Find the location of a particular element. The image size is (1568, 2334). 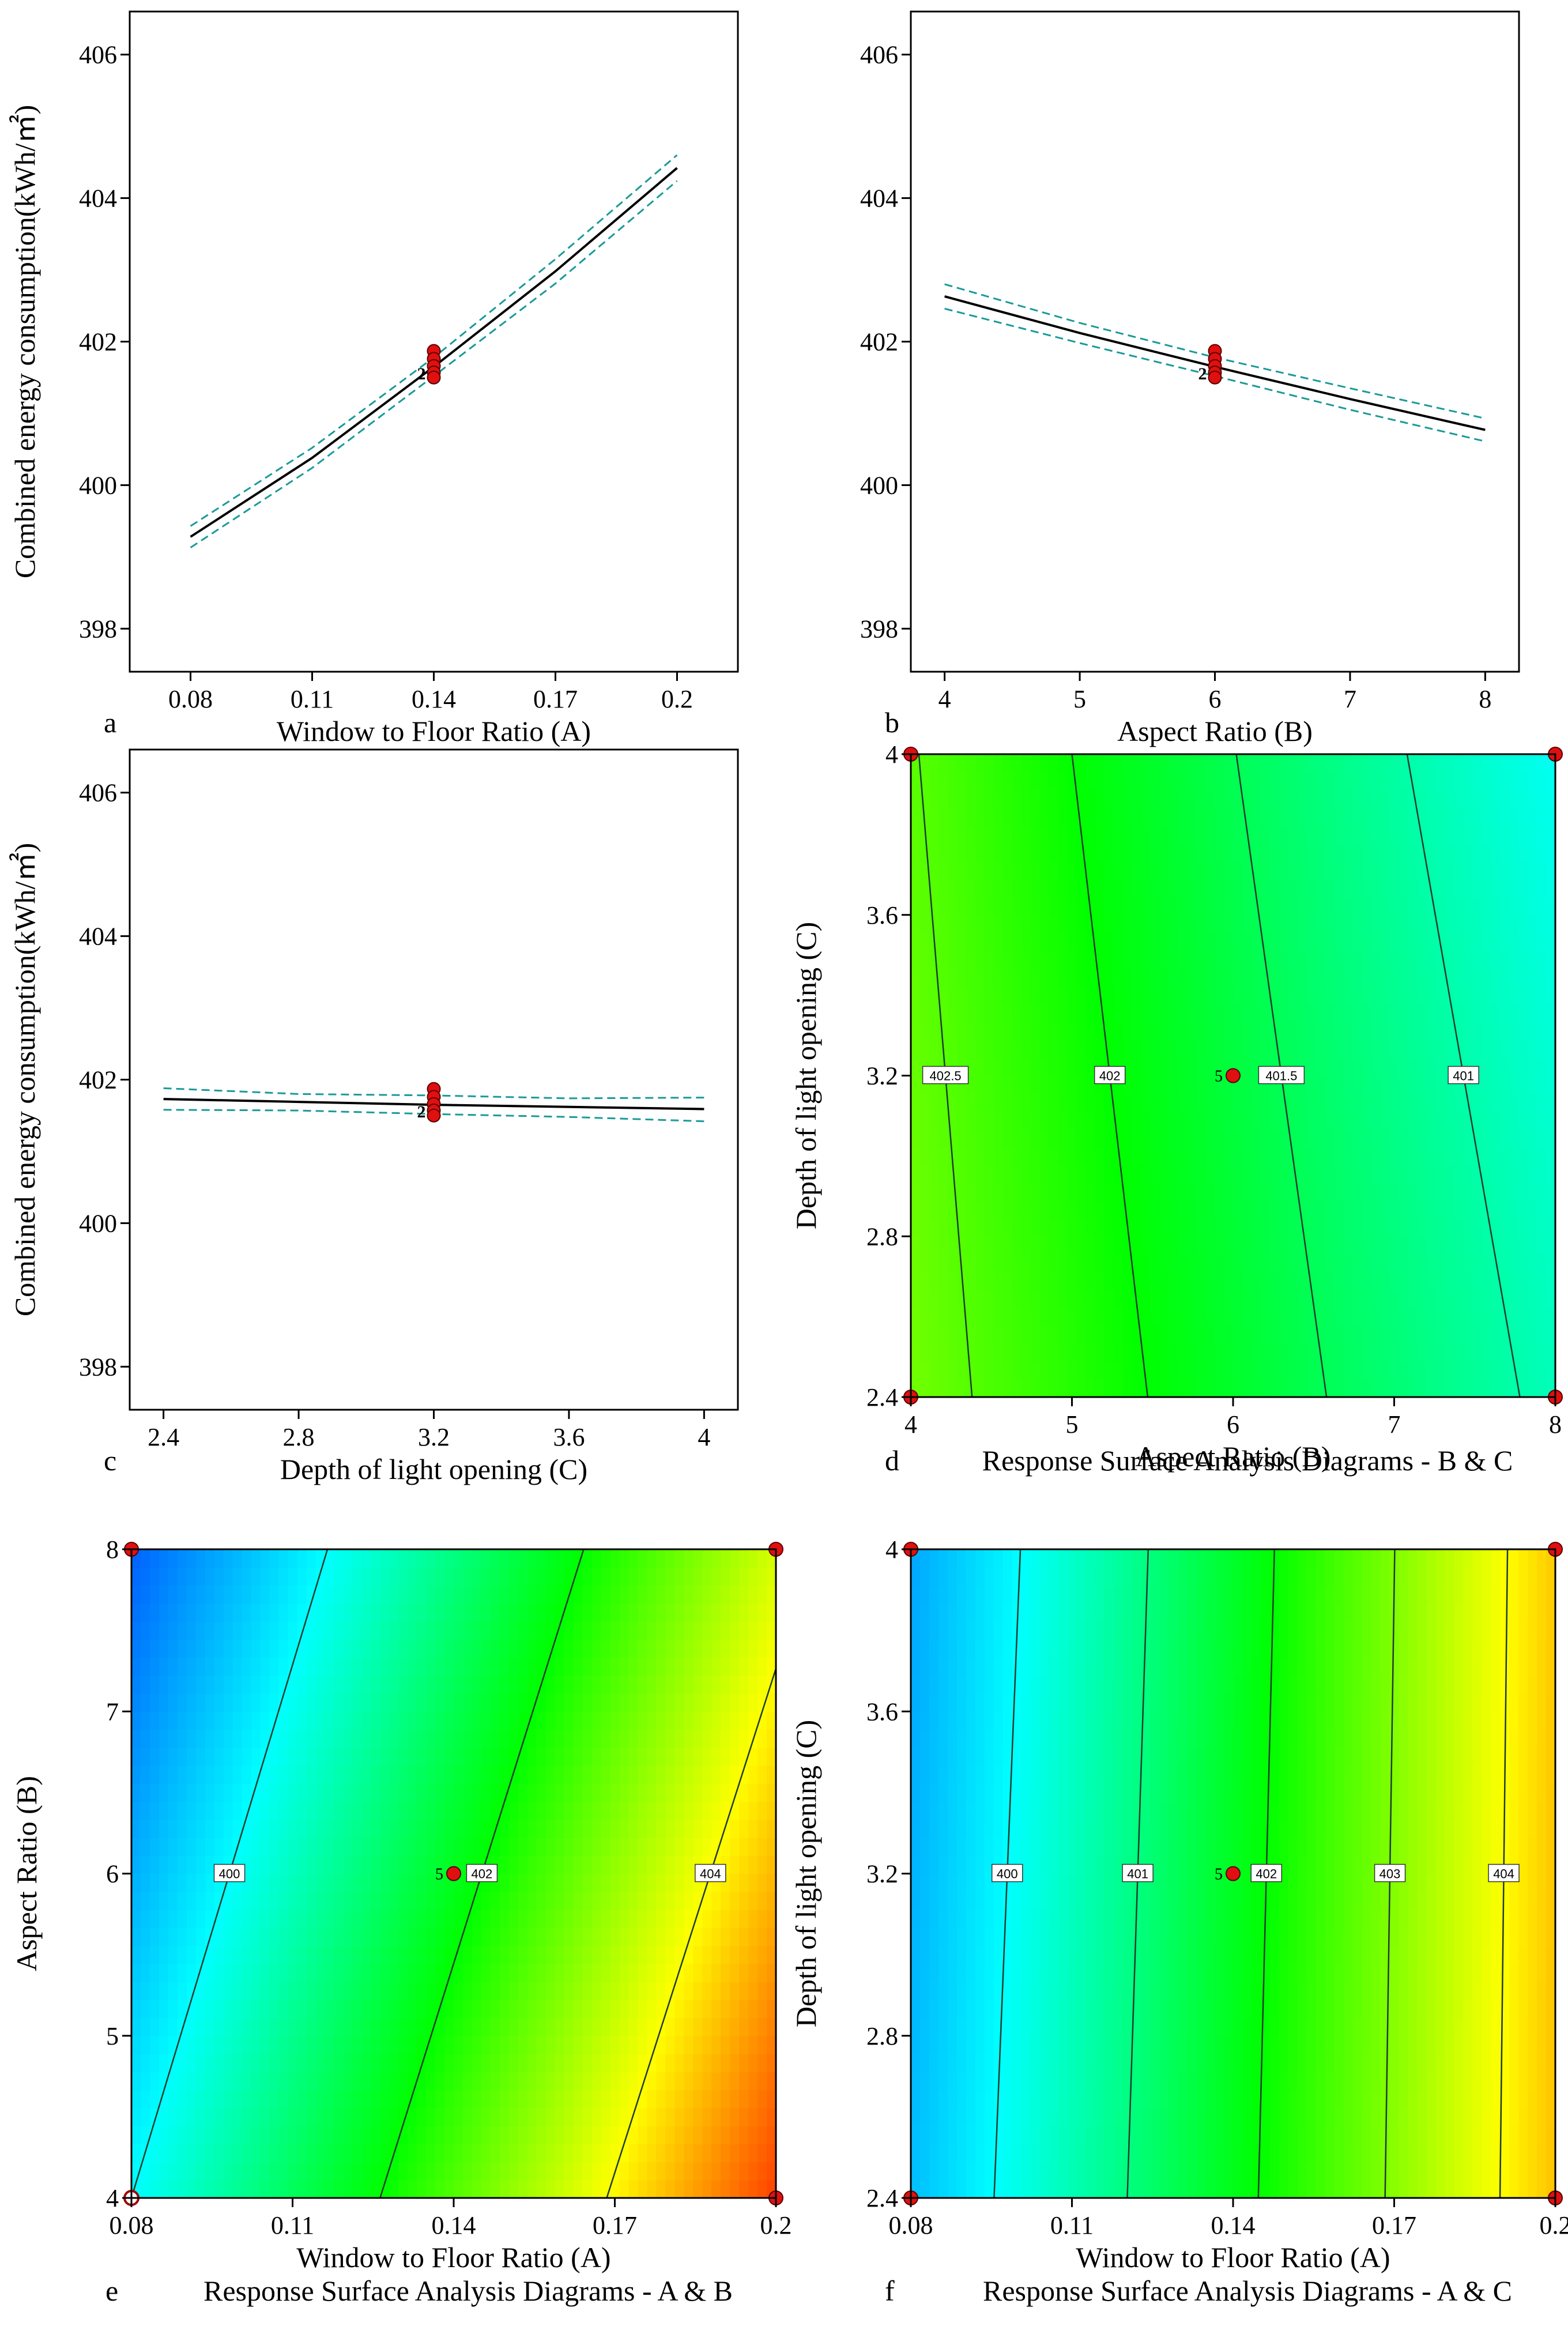

x-tick-label: 6 is located at coordinates (1215, 699).